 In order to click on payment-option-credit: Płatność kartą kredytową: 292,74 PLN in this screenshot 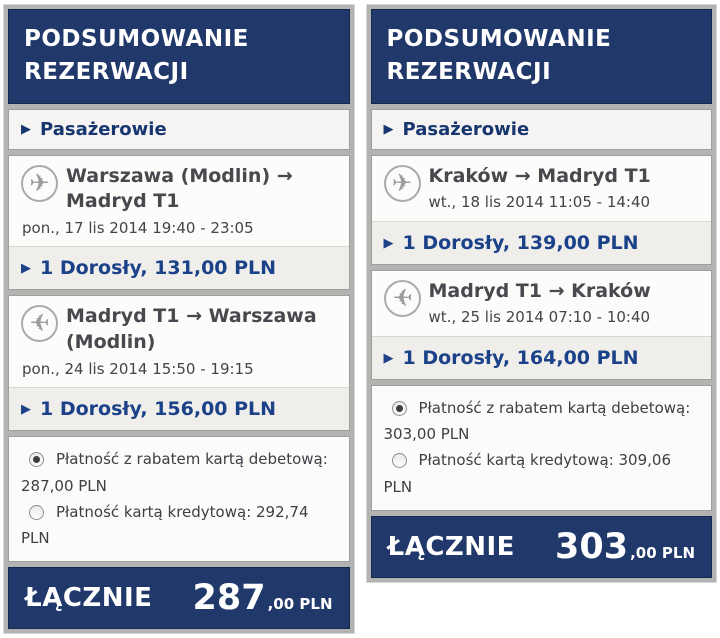, I will do `click(179, 525)`.